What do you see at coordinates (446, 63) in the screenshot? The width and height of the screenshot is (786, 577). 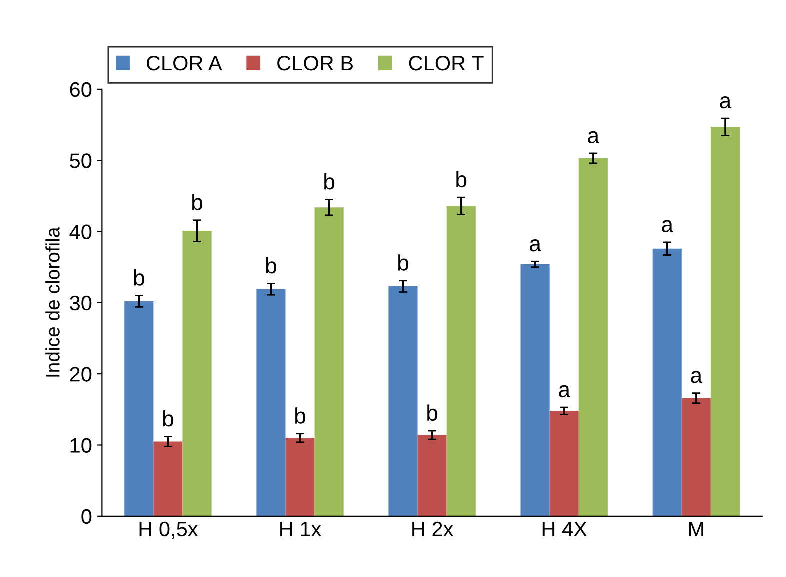 I see `legend-label: CLOR T` at bounding box center [446, 63].